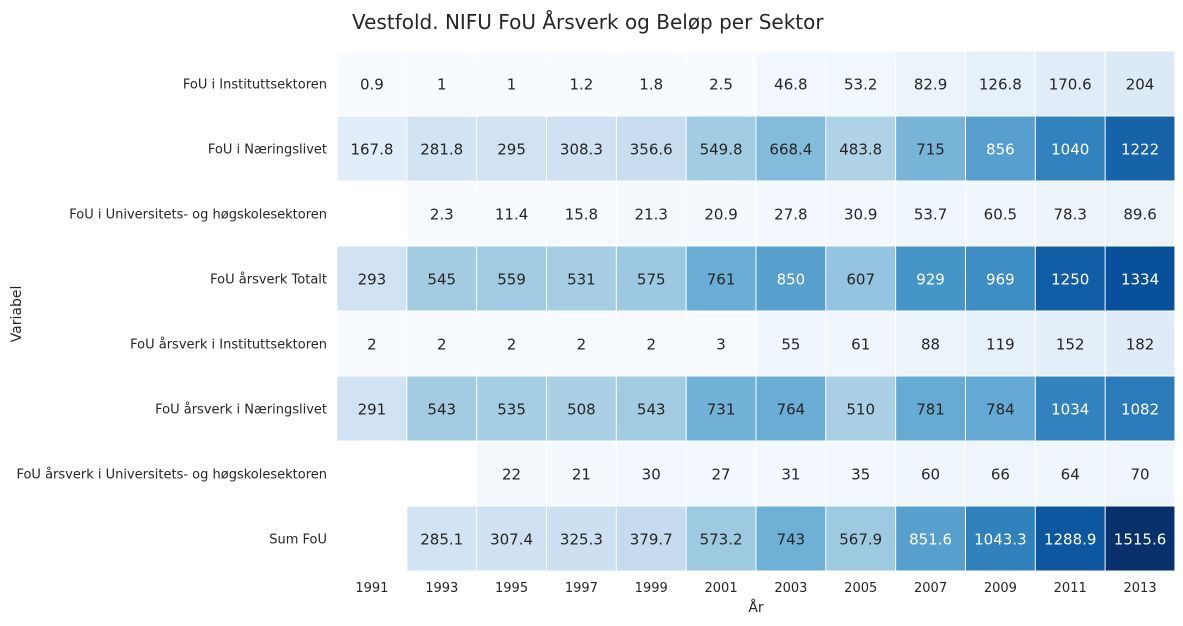 Image resolution: width=1183 pixels, height=626 pixels. I want to click on cell-value: 21.3, so click(651, 215).